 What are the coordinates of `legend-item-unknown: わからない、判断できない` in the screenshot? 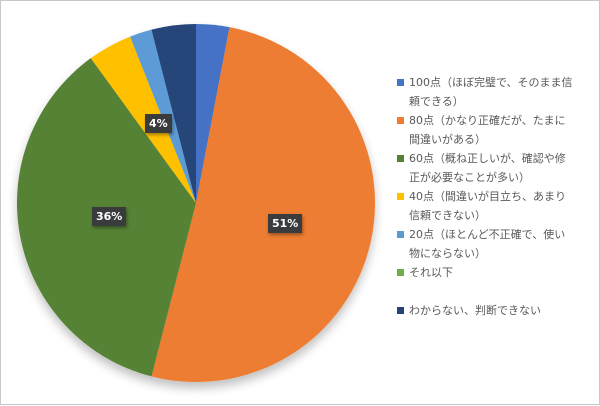 It's located at (497, 310).